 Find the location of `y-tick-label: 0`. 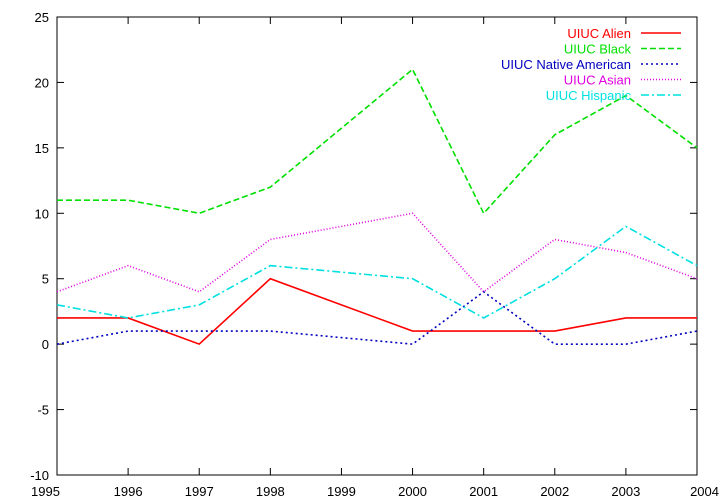

y-tick-label: 0 is located at coordinates (45, 344).